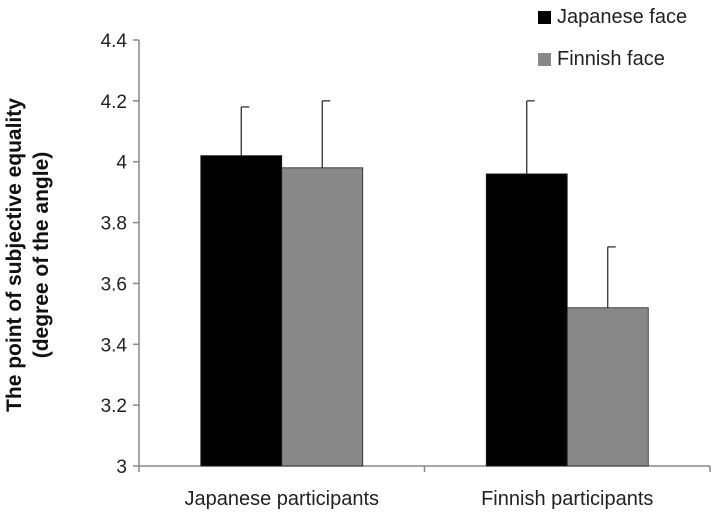 This screenshot has width=720, height=517. Describe the element at coordinates (114, 345) in the screenshot. I see `y-tick-label: 3.4` at that location.